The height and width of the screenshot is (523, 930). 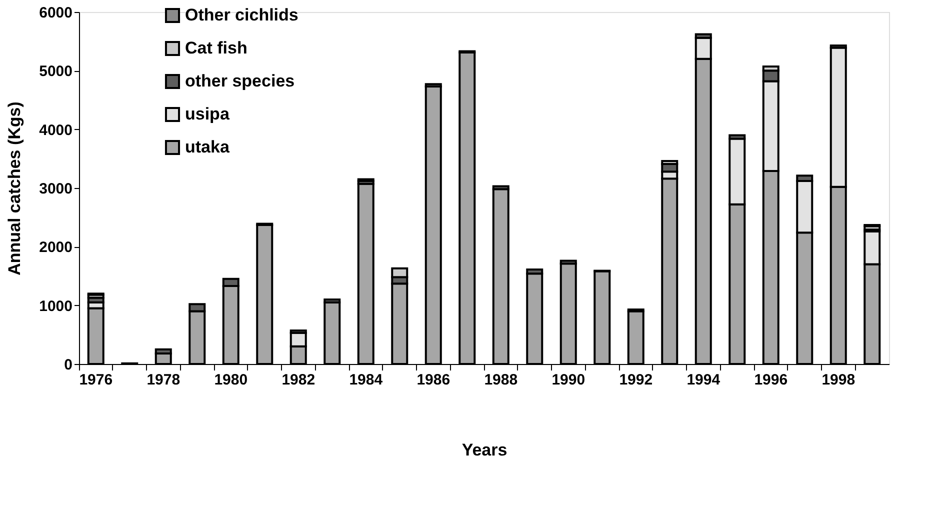 I want to click on y-tick-label: 2000, so click(x=55, y=247).